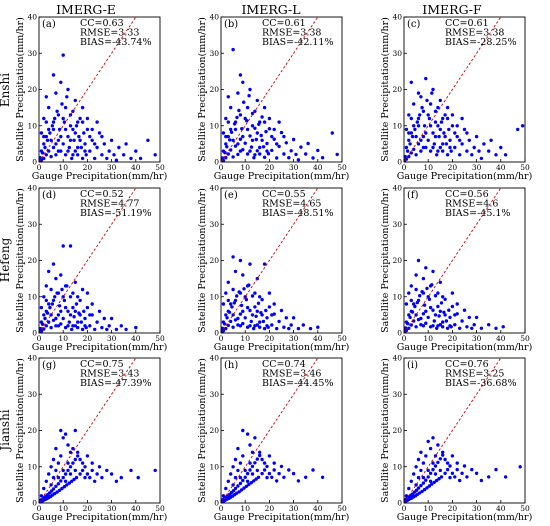 The width and height of the screenshot is (550, 526). I want to click on x-tick-label: 10, so click(63, 508).